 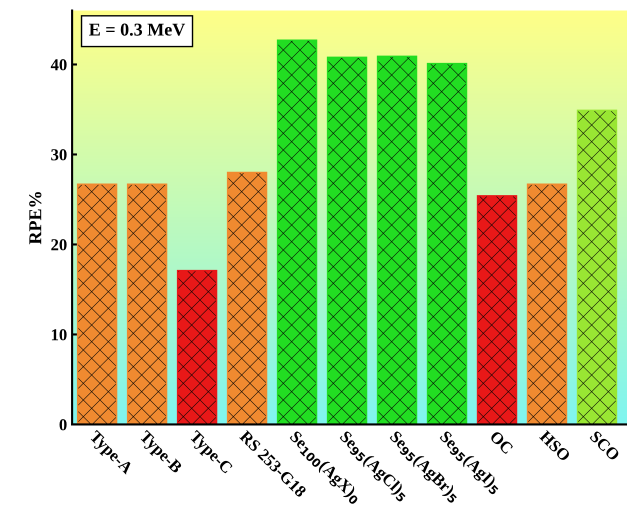 What do you see at coordinates (59, 244) in the screenshot?
I see `y-tick-label: 20` at bounding box center [59, 244].